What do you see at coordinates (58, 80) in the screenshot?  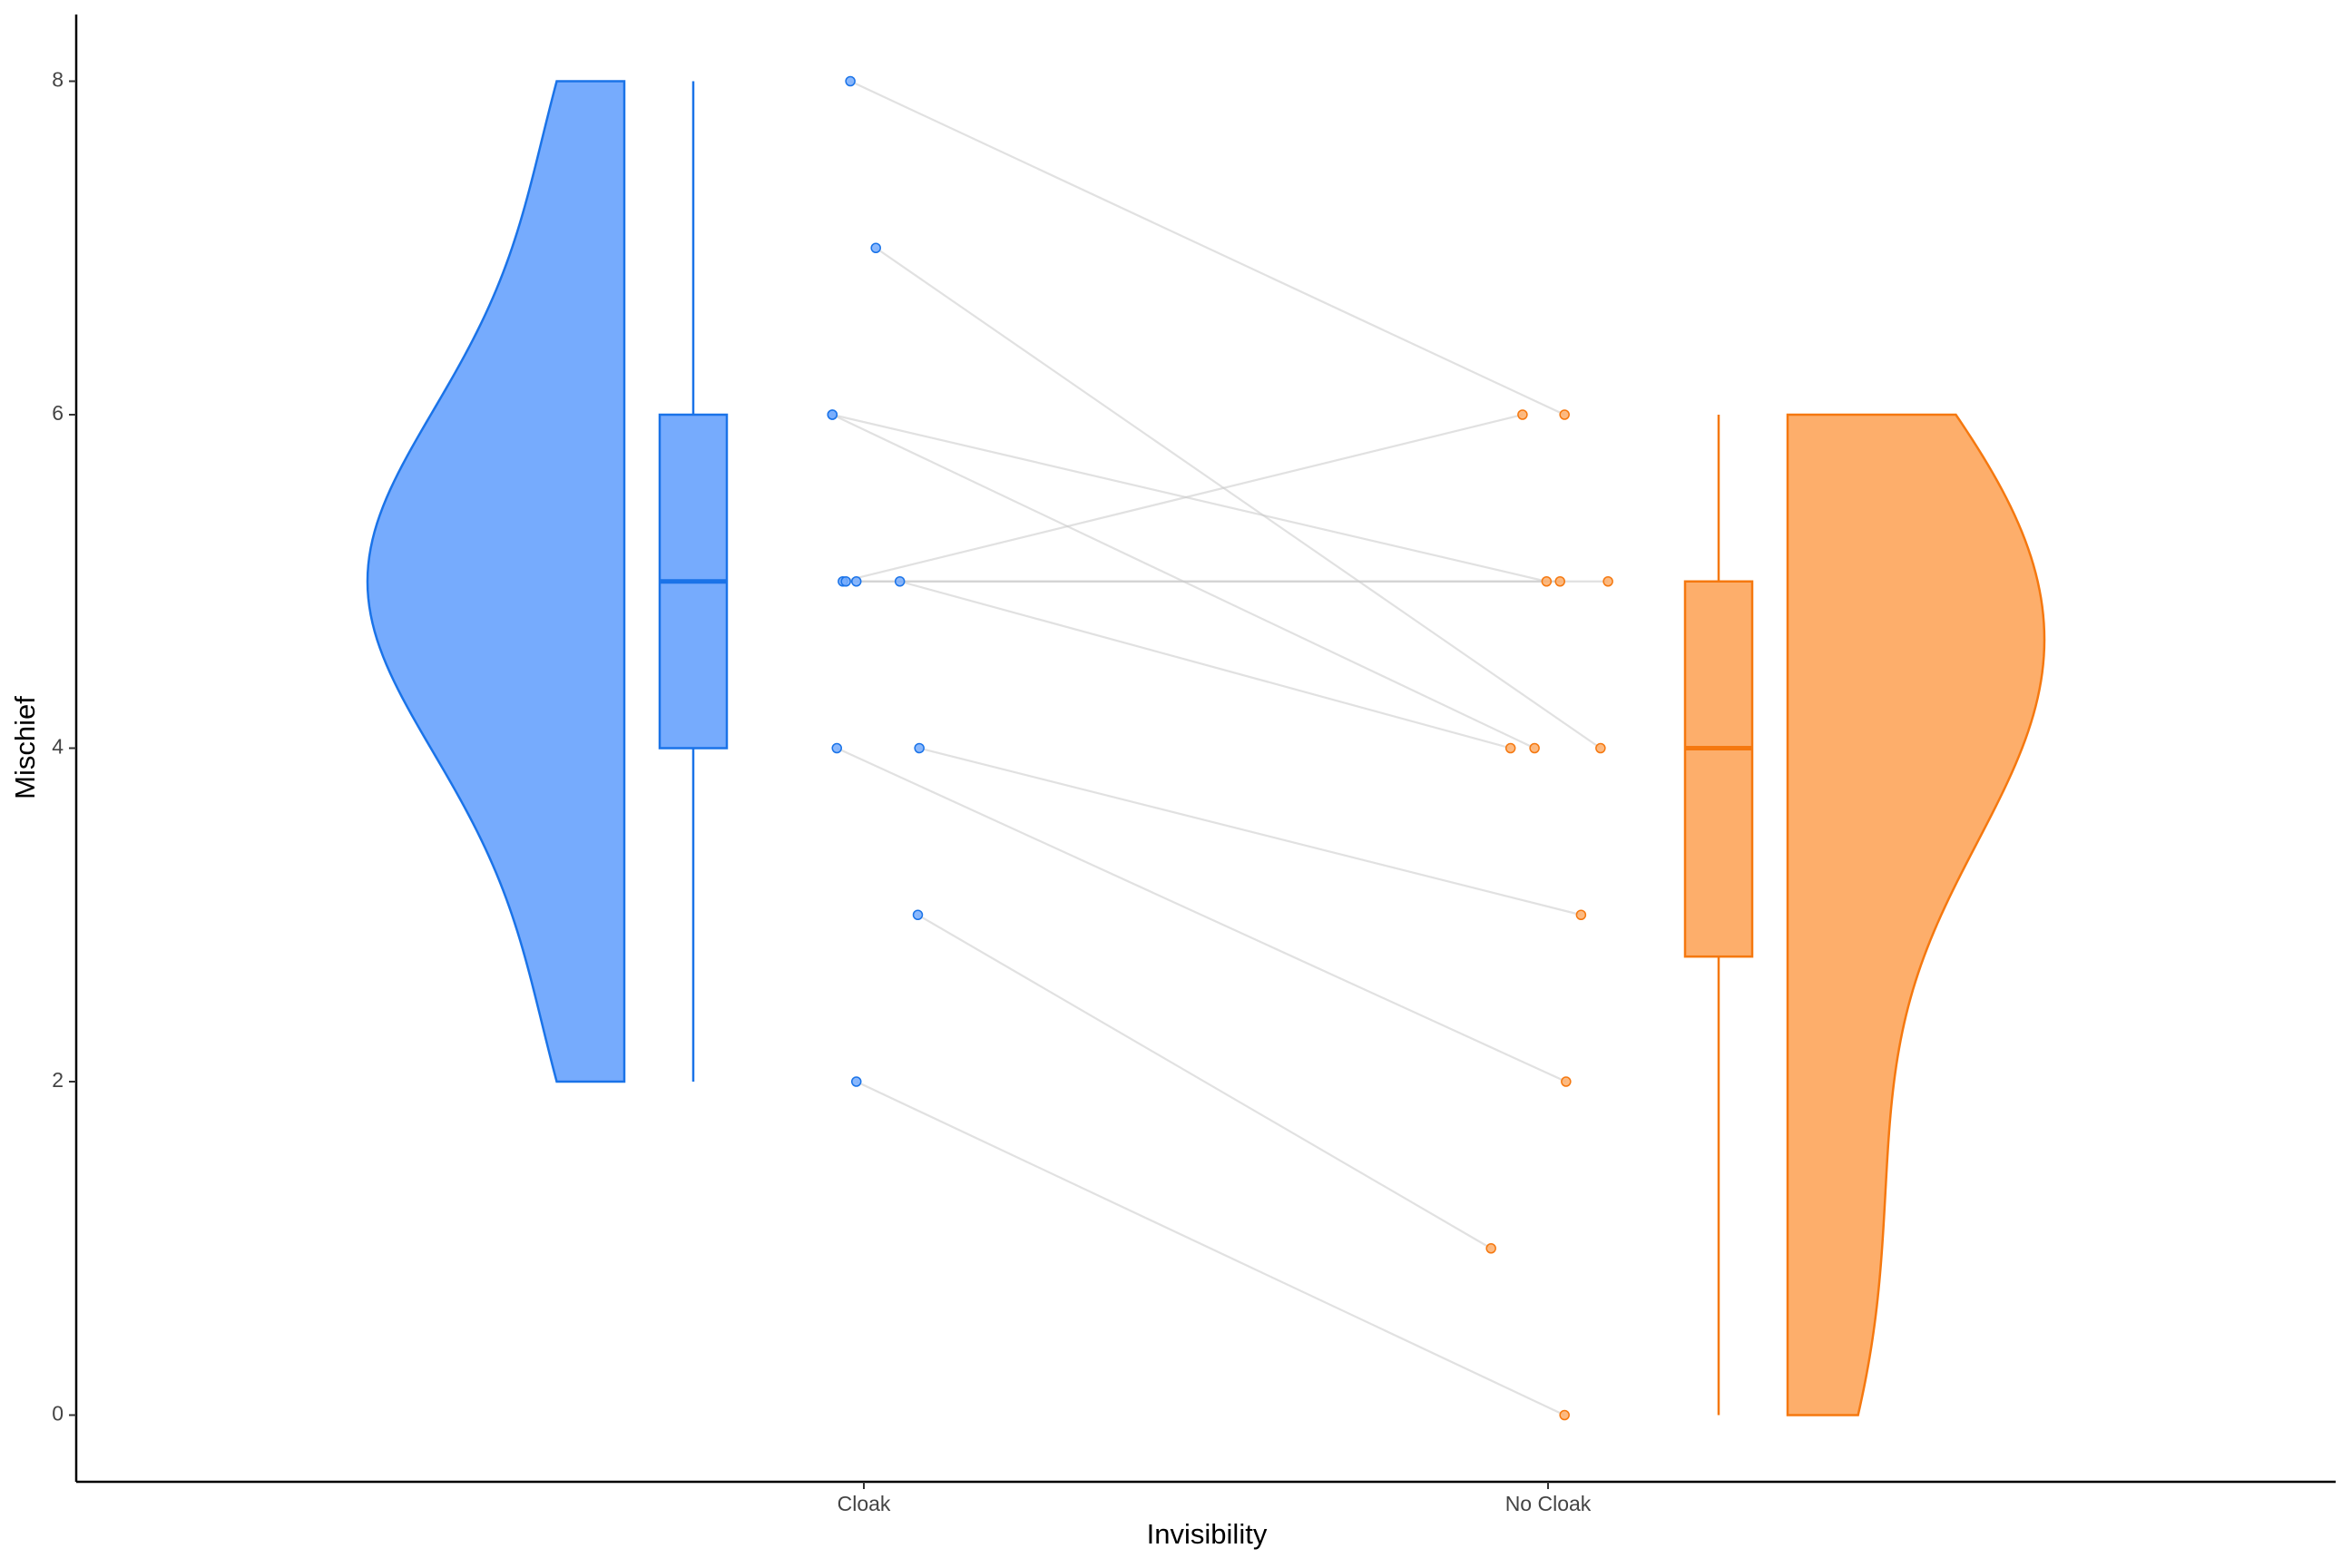 I see `y-tick-label: 8` at bounding box center [58, 80].